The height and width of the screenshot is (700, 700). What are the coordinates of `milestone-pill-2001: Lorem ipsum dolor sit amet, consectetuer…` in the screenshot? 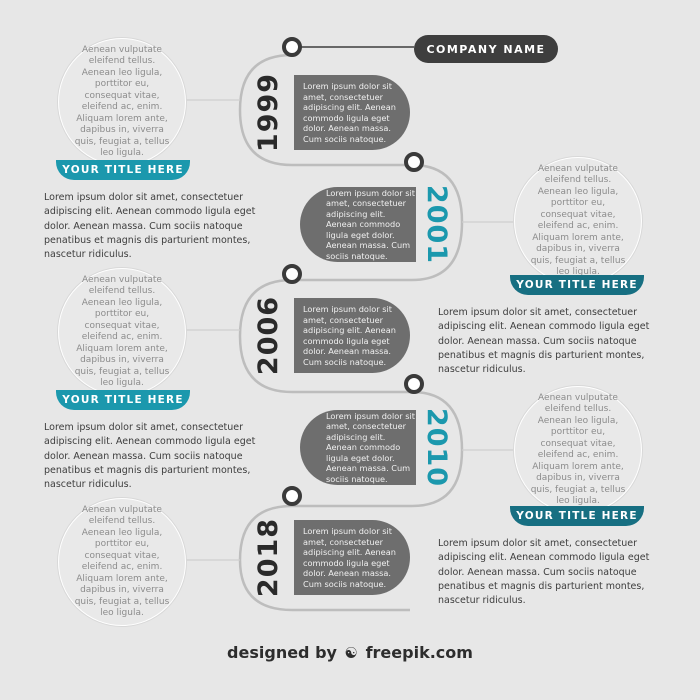 It's located at (358, 224).